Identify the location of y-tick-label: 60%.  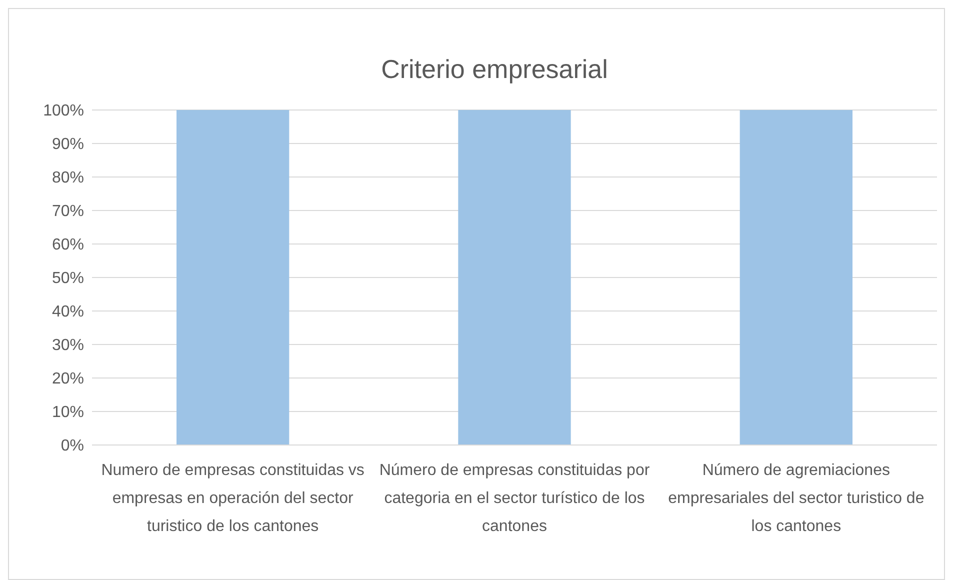
(68, 245).